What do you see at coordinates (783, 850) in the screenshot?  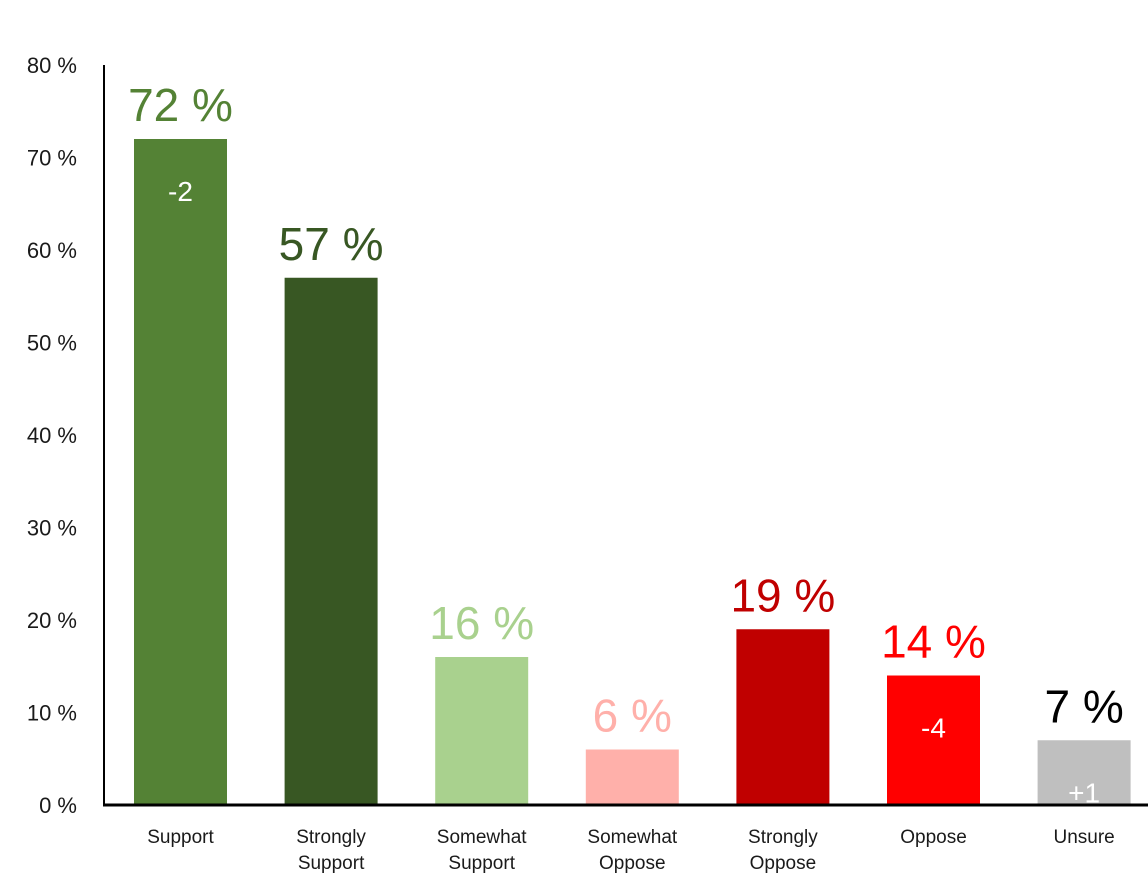 I see `category-label: Strongly Oppose` at bounding box center [783, 850].